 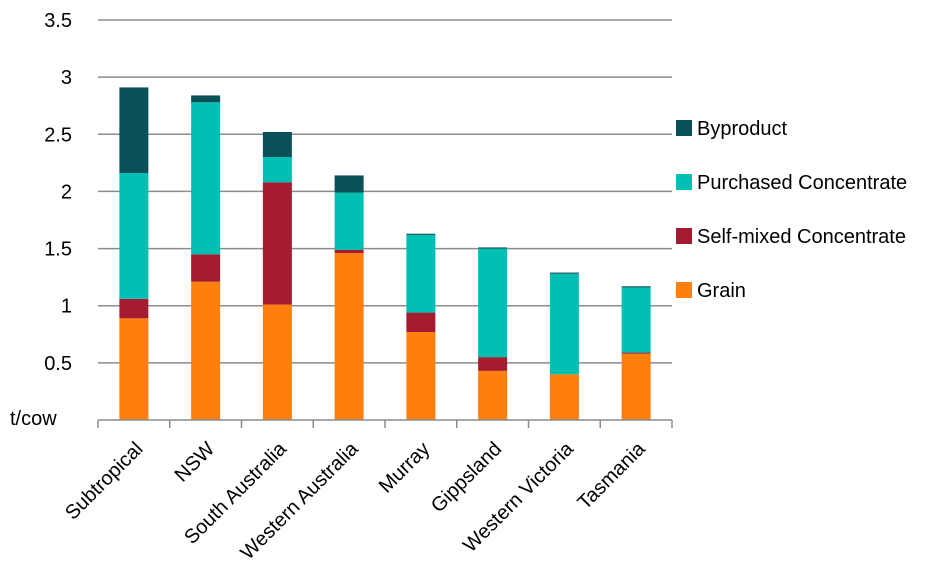 What do you see at coordinates (104, 481) in the screenshot?
I see `x-tick-label: Subtropical` at bounding box center [104, 481].